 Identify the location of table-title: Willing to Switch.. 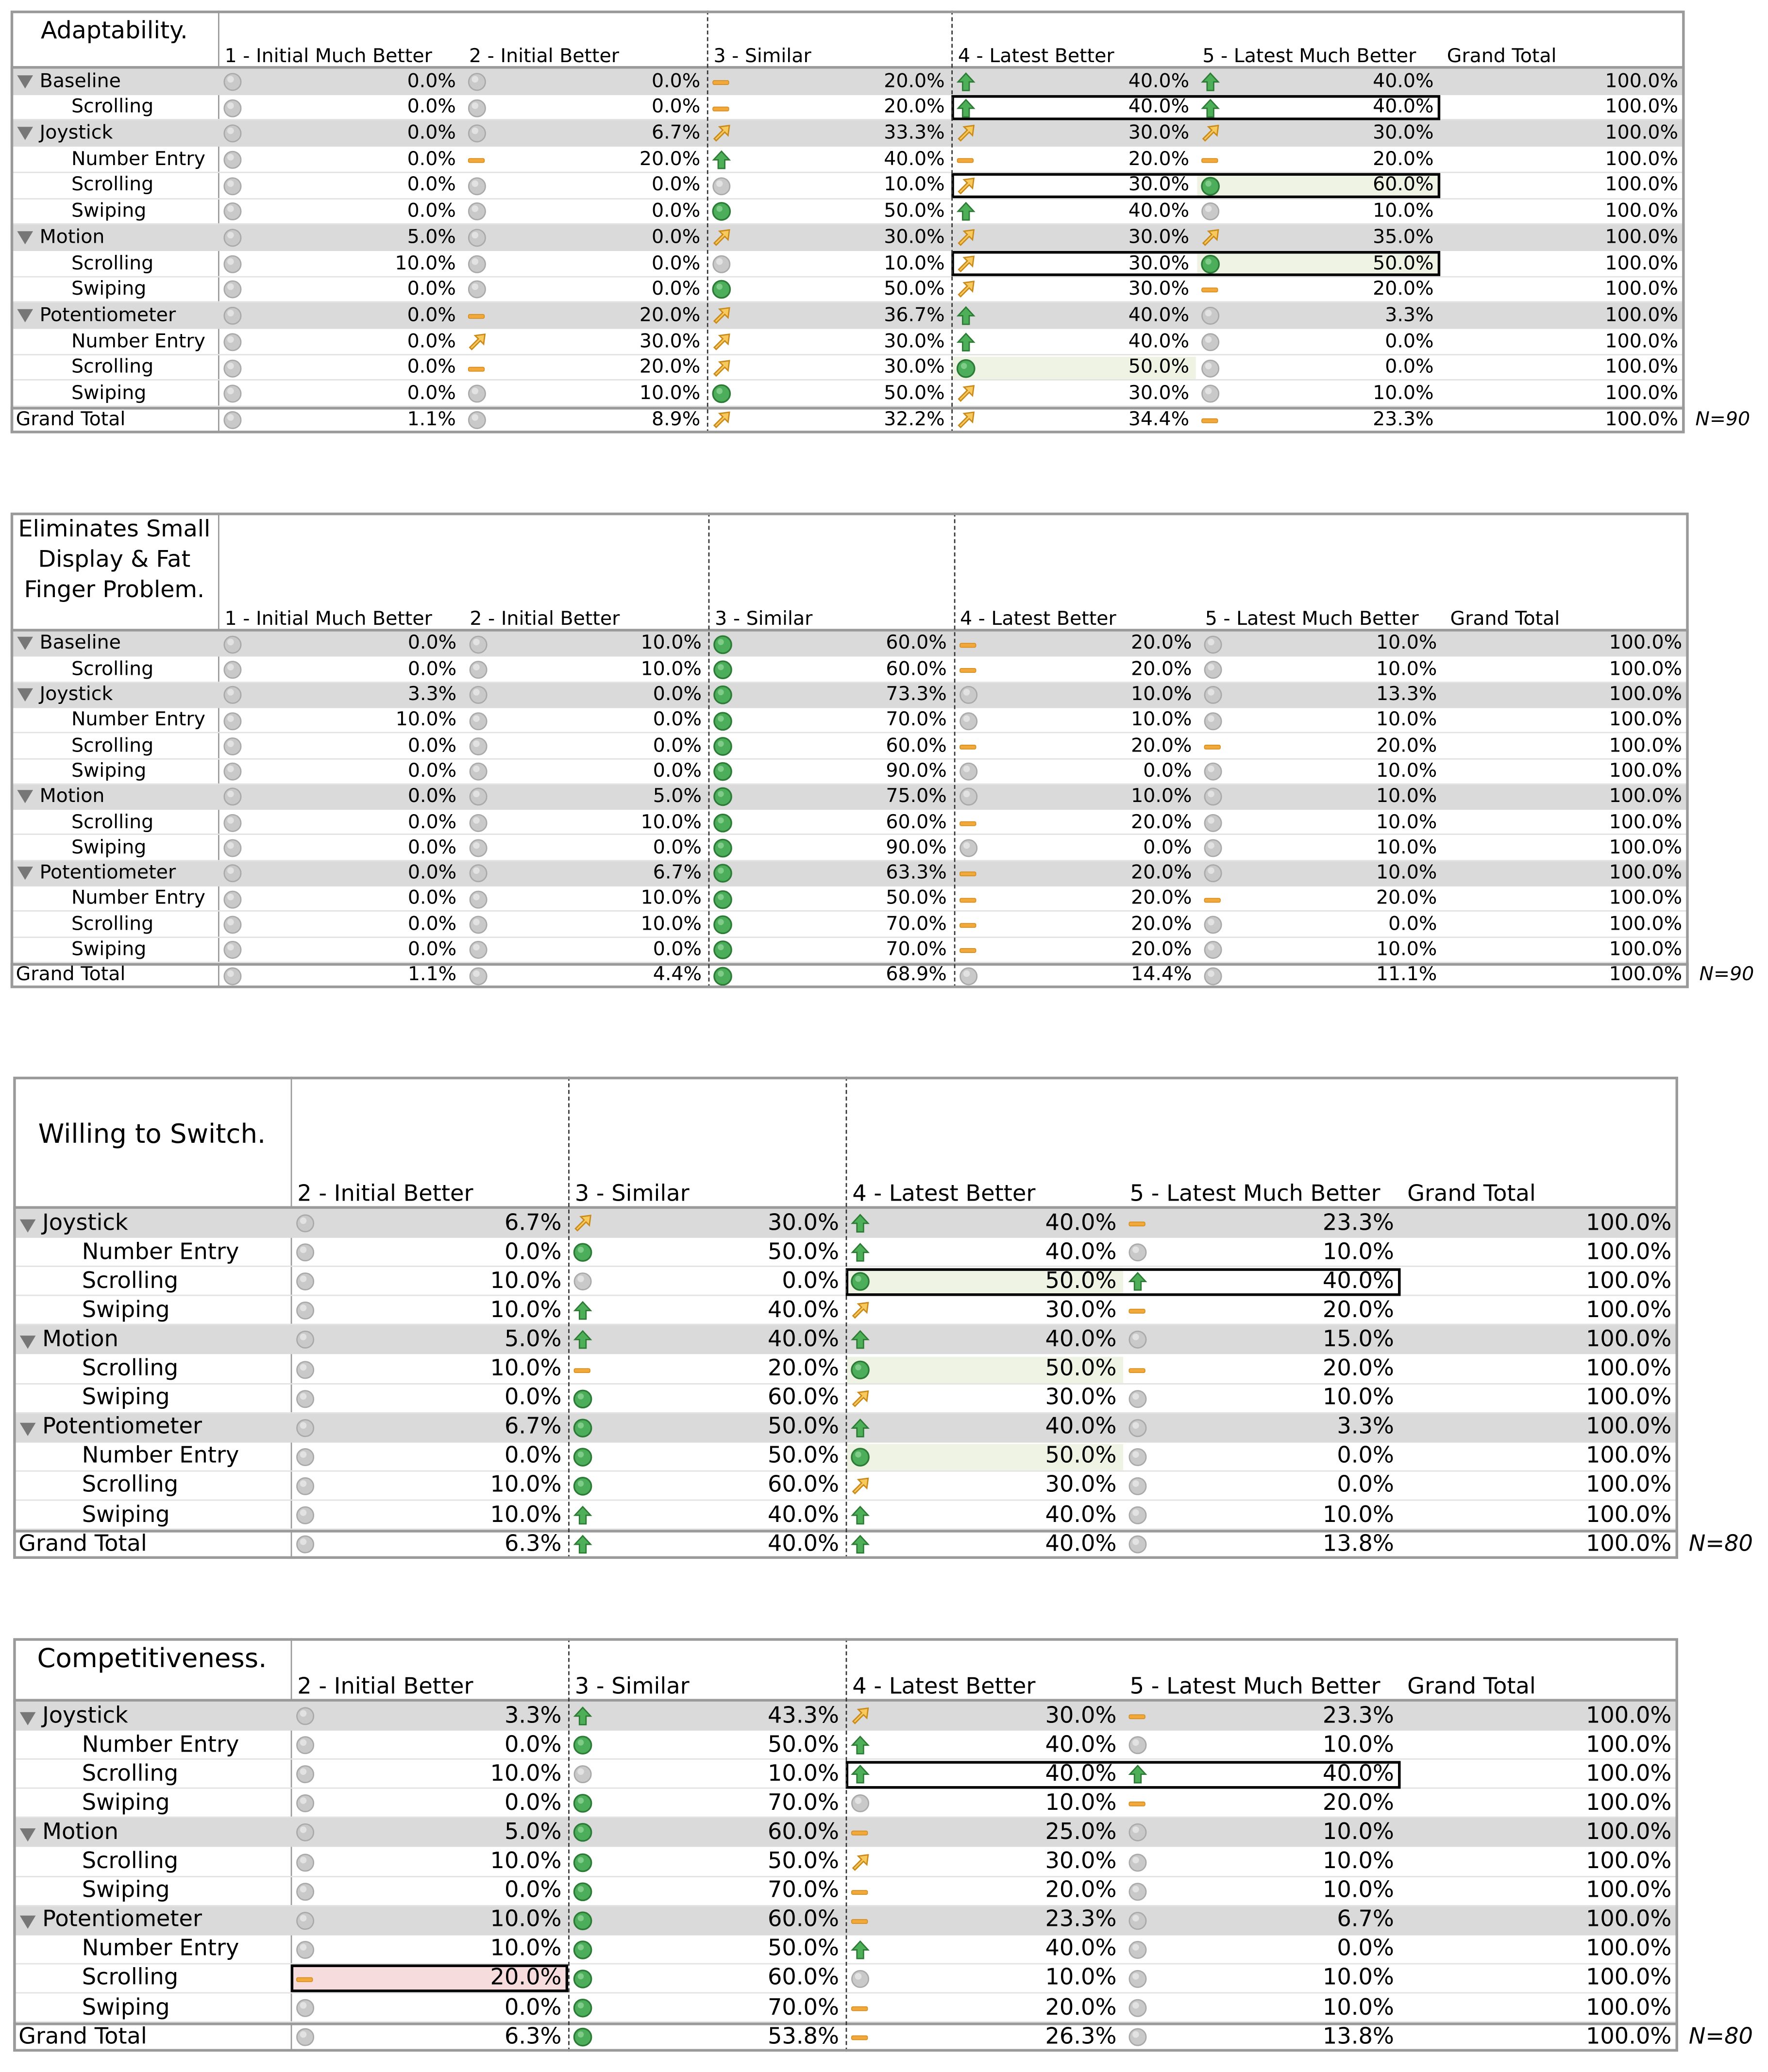
(152, 1134).